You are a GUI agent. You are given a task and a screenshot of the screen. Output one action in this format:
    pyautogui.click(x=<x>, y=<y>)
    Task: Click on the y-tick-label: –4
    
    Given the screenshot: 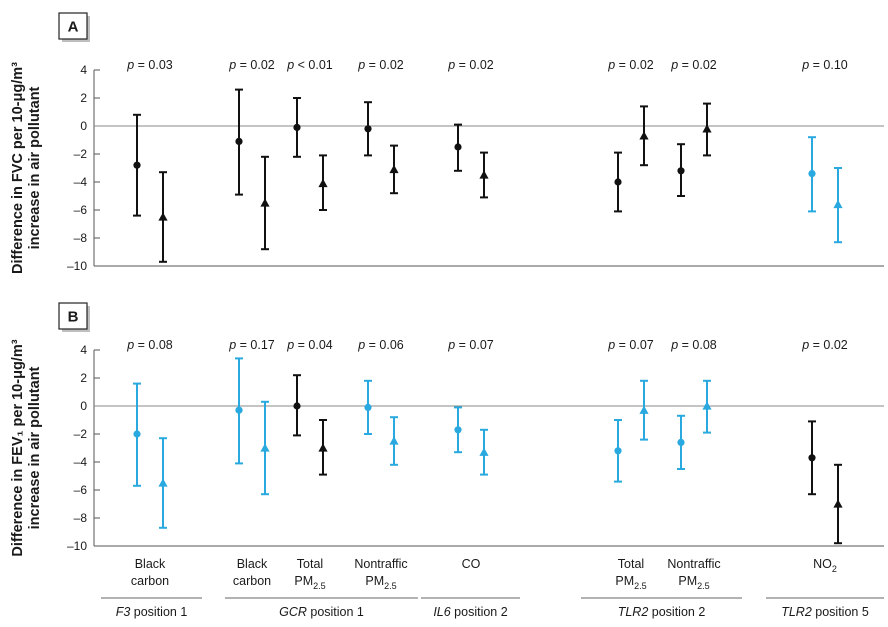 What is the action you would take?
    pyautogui.click(x=81, y=182)
    